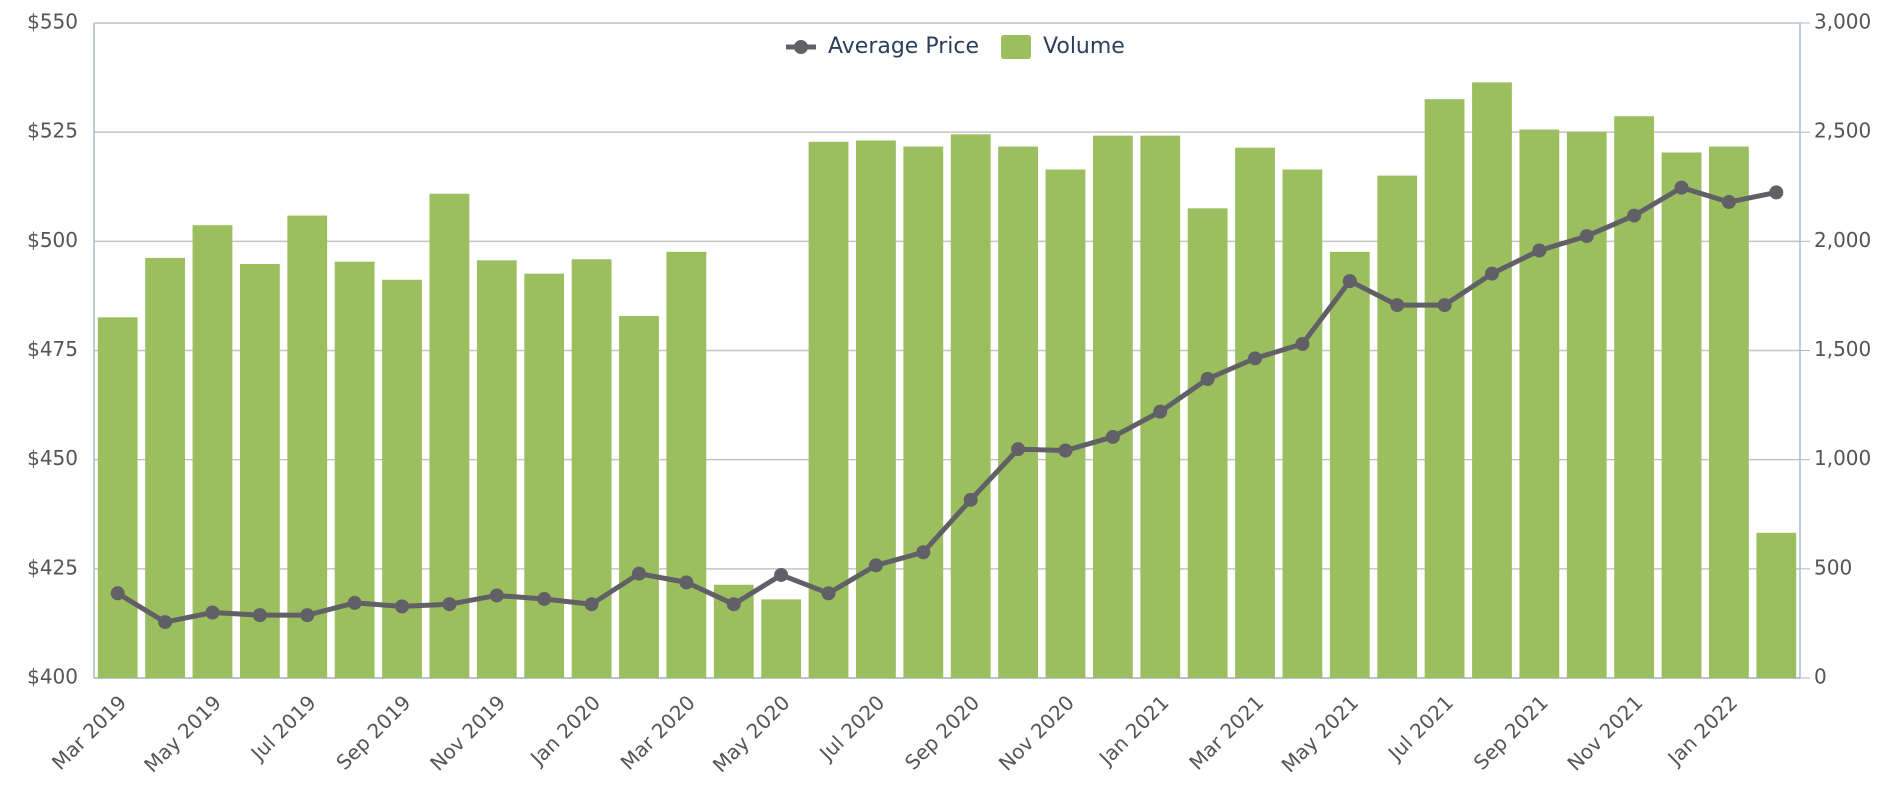  What do you see at coordinates (52, 677) in the screenshot?
I see `y-tick-label: $400` at bounding box center [52, 677].